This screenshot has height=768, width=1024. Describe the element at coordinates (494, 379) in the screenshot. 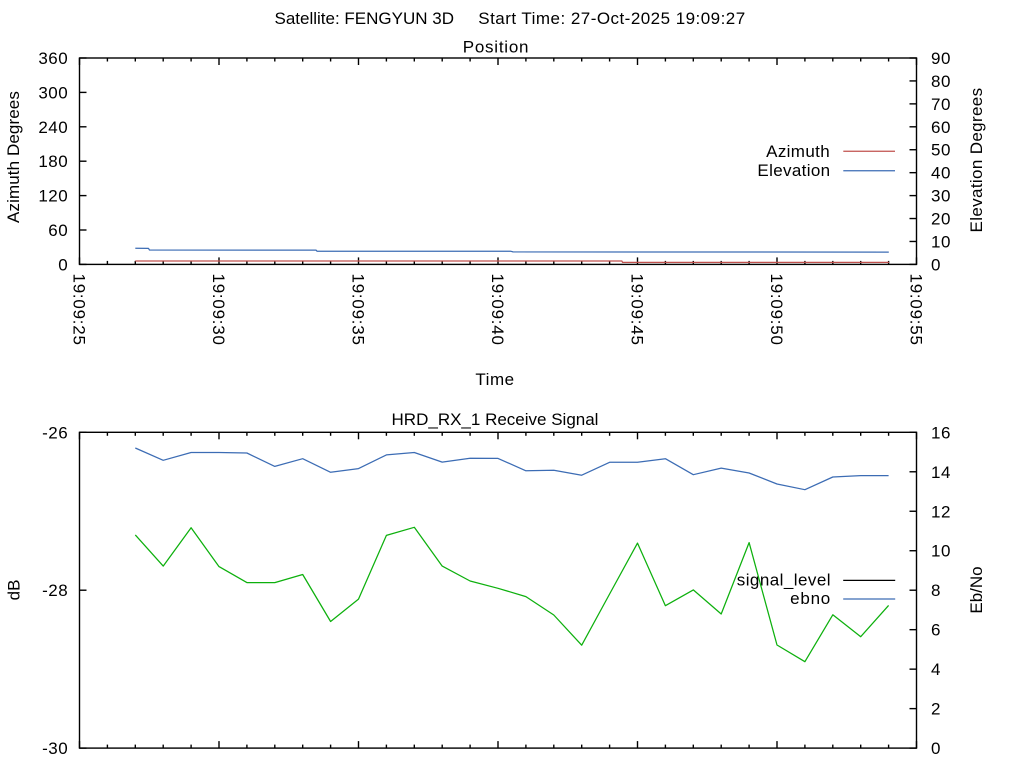

I see `svg-text: Time` at that location.